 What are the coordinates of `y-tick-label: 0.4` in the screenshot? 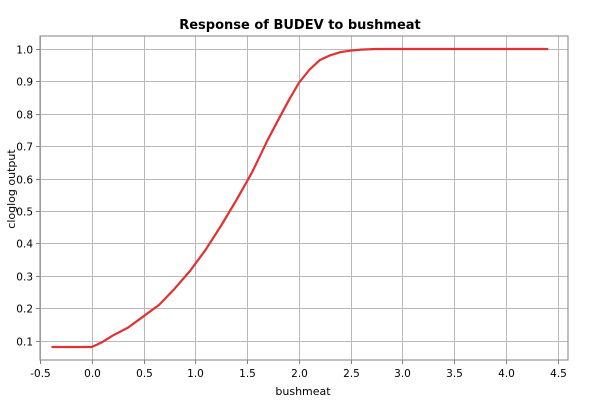 It's located at (24, 245).